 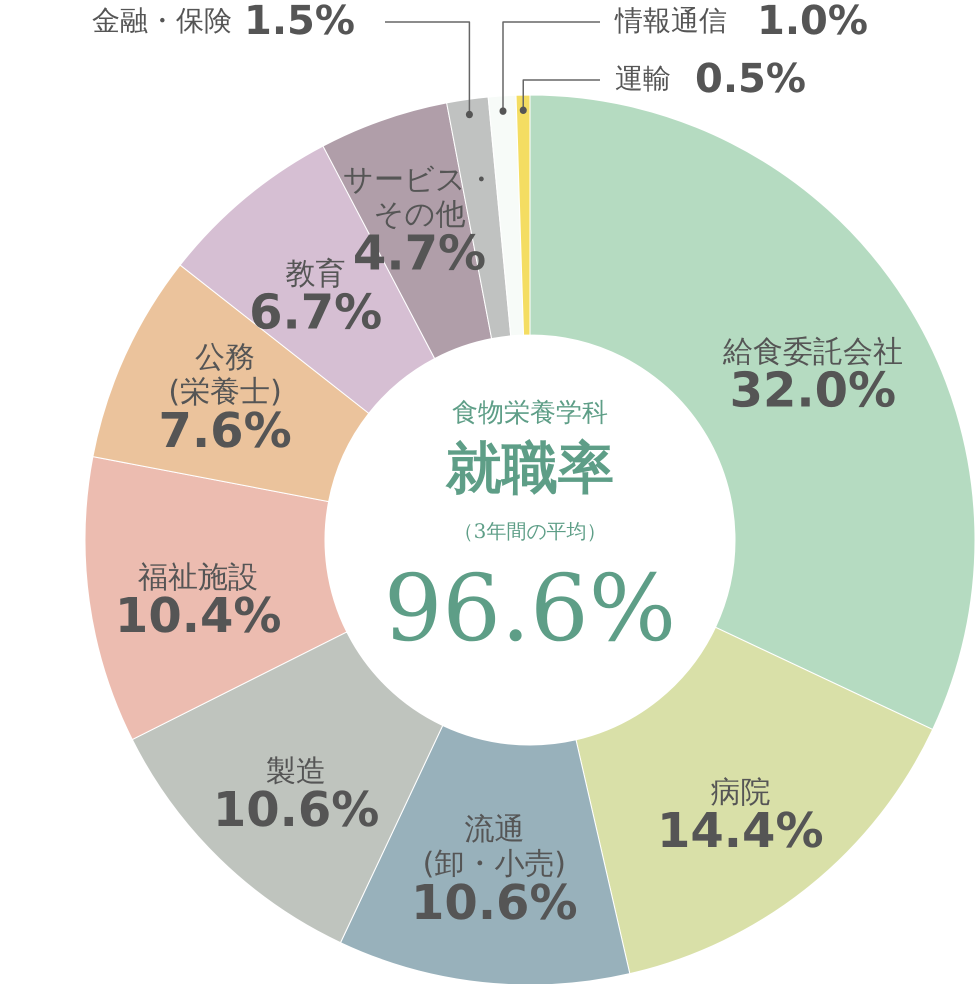 I want to click on text: 96.6%, so click(x=530, y=608).